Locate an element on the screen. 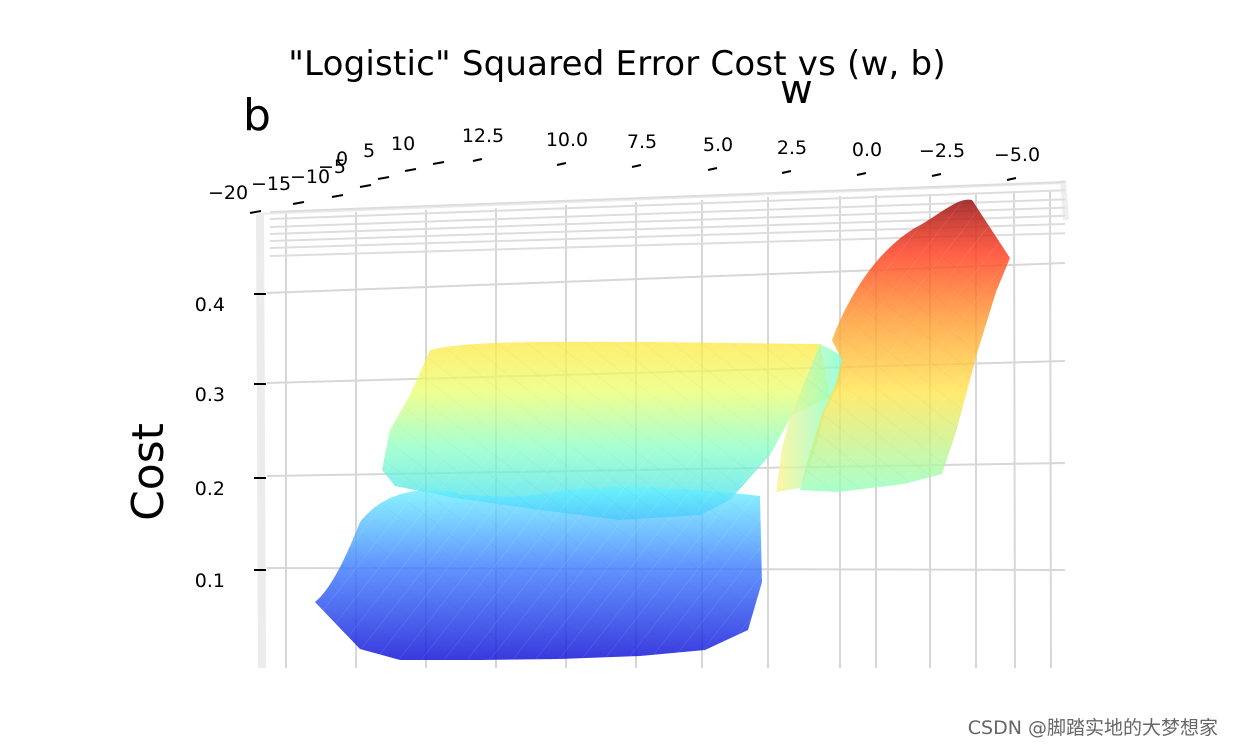  b-axis-label: b is located at coordinates (257, 115).